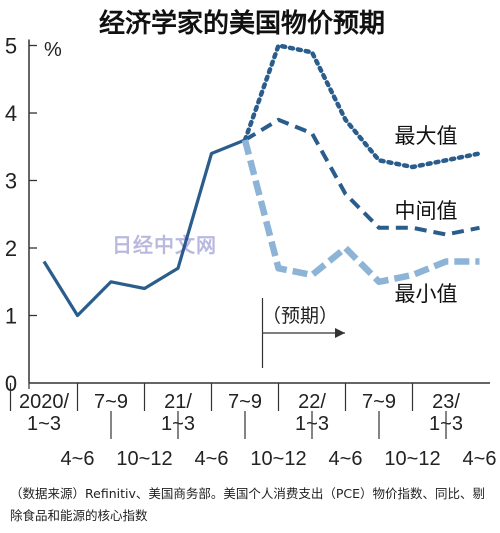  What do you see at coordinates (426, 294) in the screenshot?
I see `series-label-min: 最小值` at bounding box center [426, 294].